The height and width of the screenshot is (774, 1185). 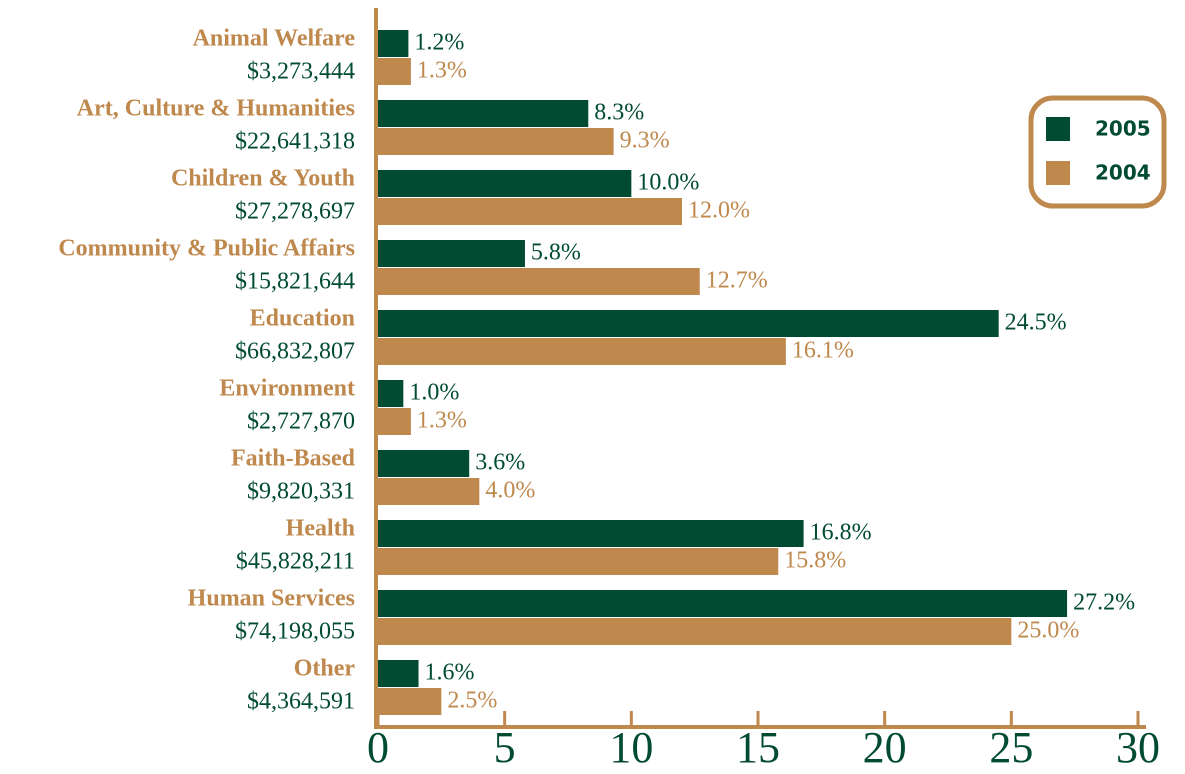 What do you see at coordinates (1011, 747) in the screenshot?
I see `x-tick-label: 25` at bounding box center [1011, 747].